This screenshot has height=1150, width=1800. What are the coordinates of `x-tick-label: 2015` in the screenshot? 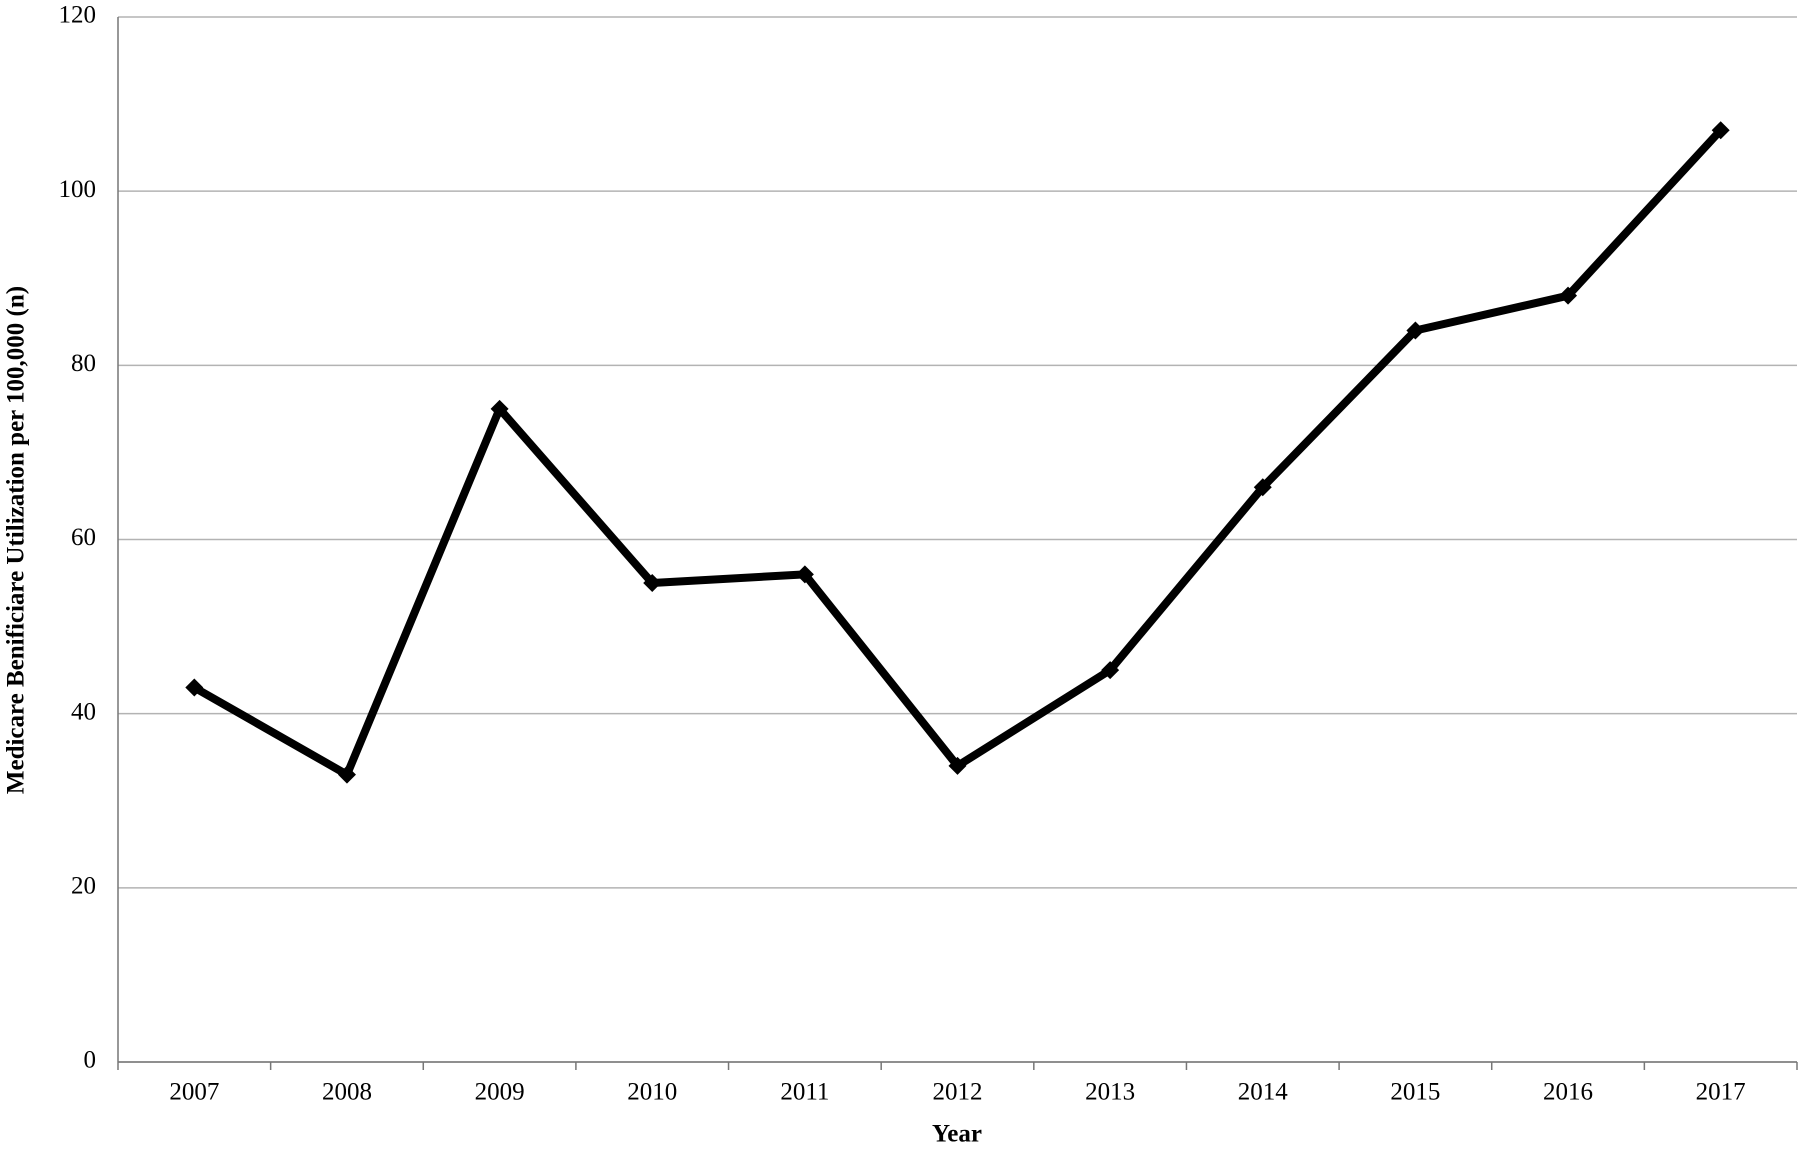 It's located at (1415, 1092).